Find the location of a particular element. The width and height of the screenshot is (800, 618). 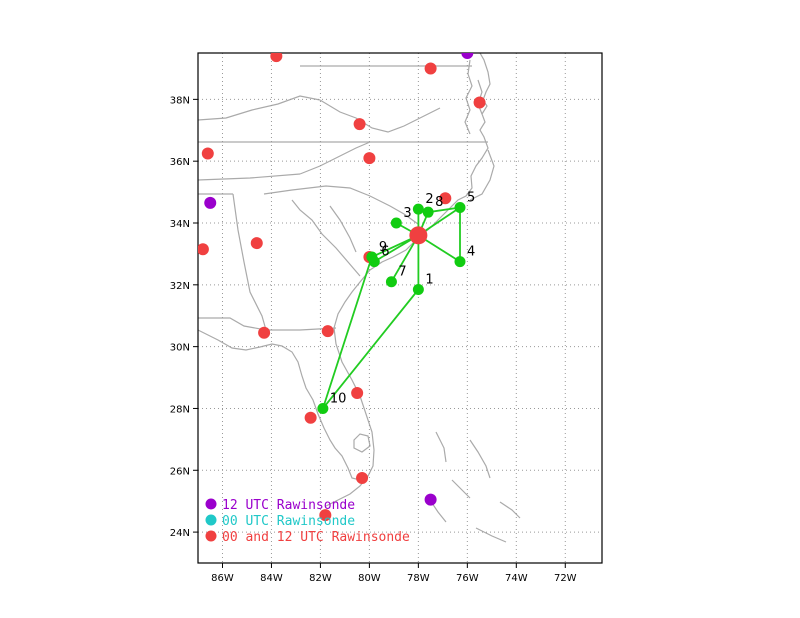

y-tick-label: 26N is located at coordinates (180, 471).